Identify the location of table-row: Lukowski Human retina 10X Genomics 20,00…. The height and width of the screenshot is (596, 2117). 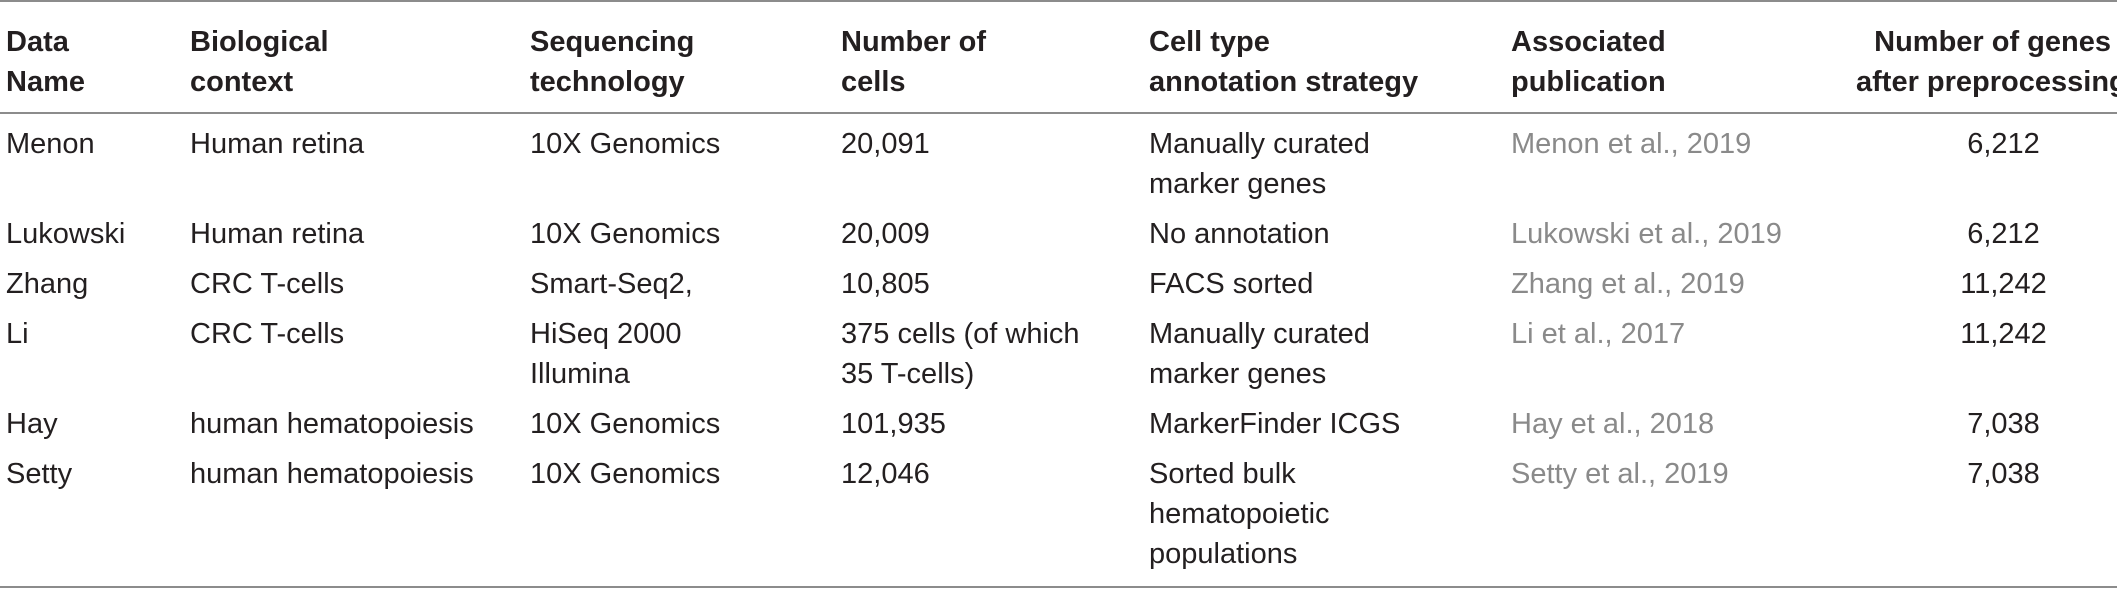
(1058, 235).